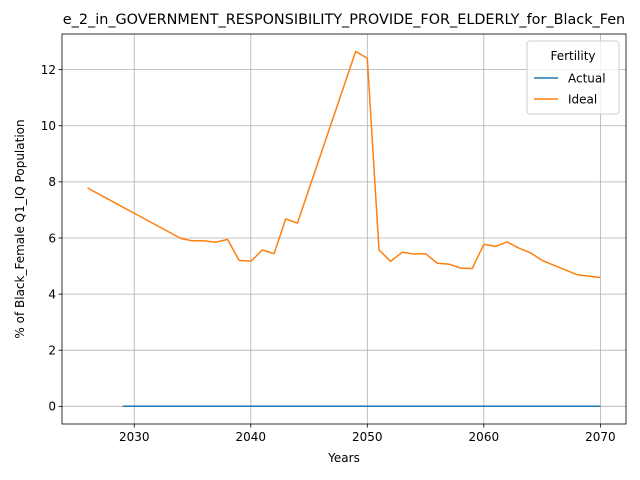  What do you see at coordinates (52, 238) in the screenshot?
I see `y-tick-label: 6` at bounding box center [52, 238].